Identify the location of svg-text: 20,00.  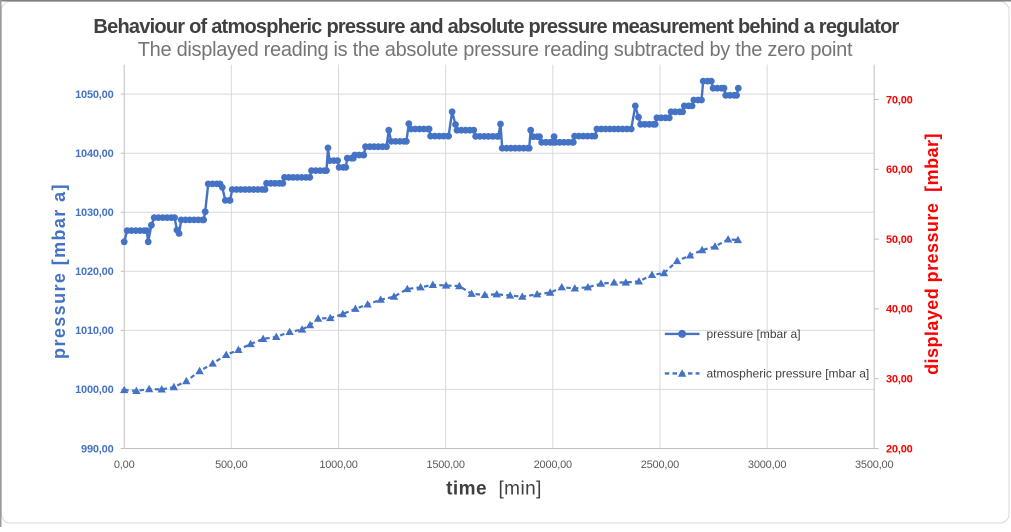
(899, 449).